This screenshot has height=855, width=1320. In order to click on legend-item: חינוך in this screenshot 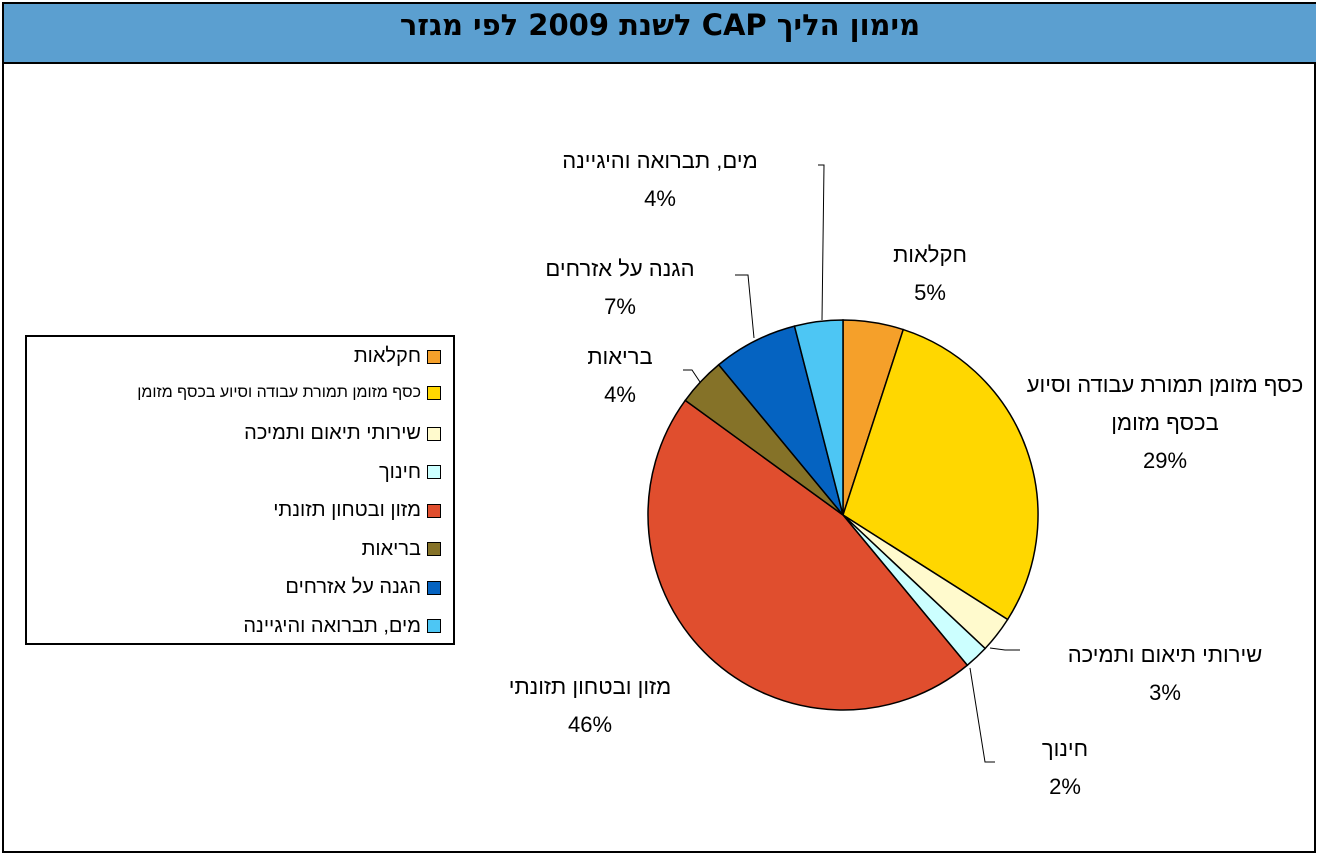, I will do `click(410, 472)`.